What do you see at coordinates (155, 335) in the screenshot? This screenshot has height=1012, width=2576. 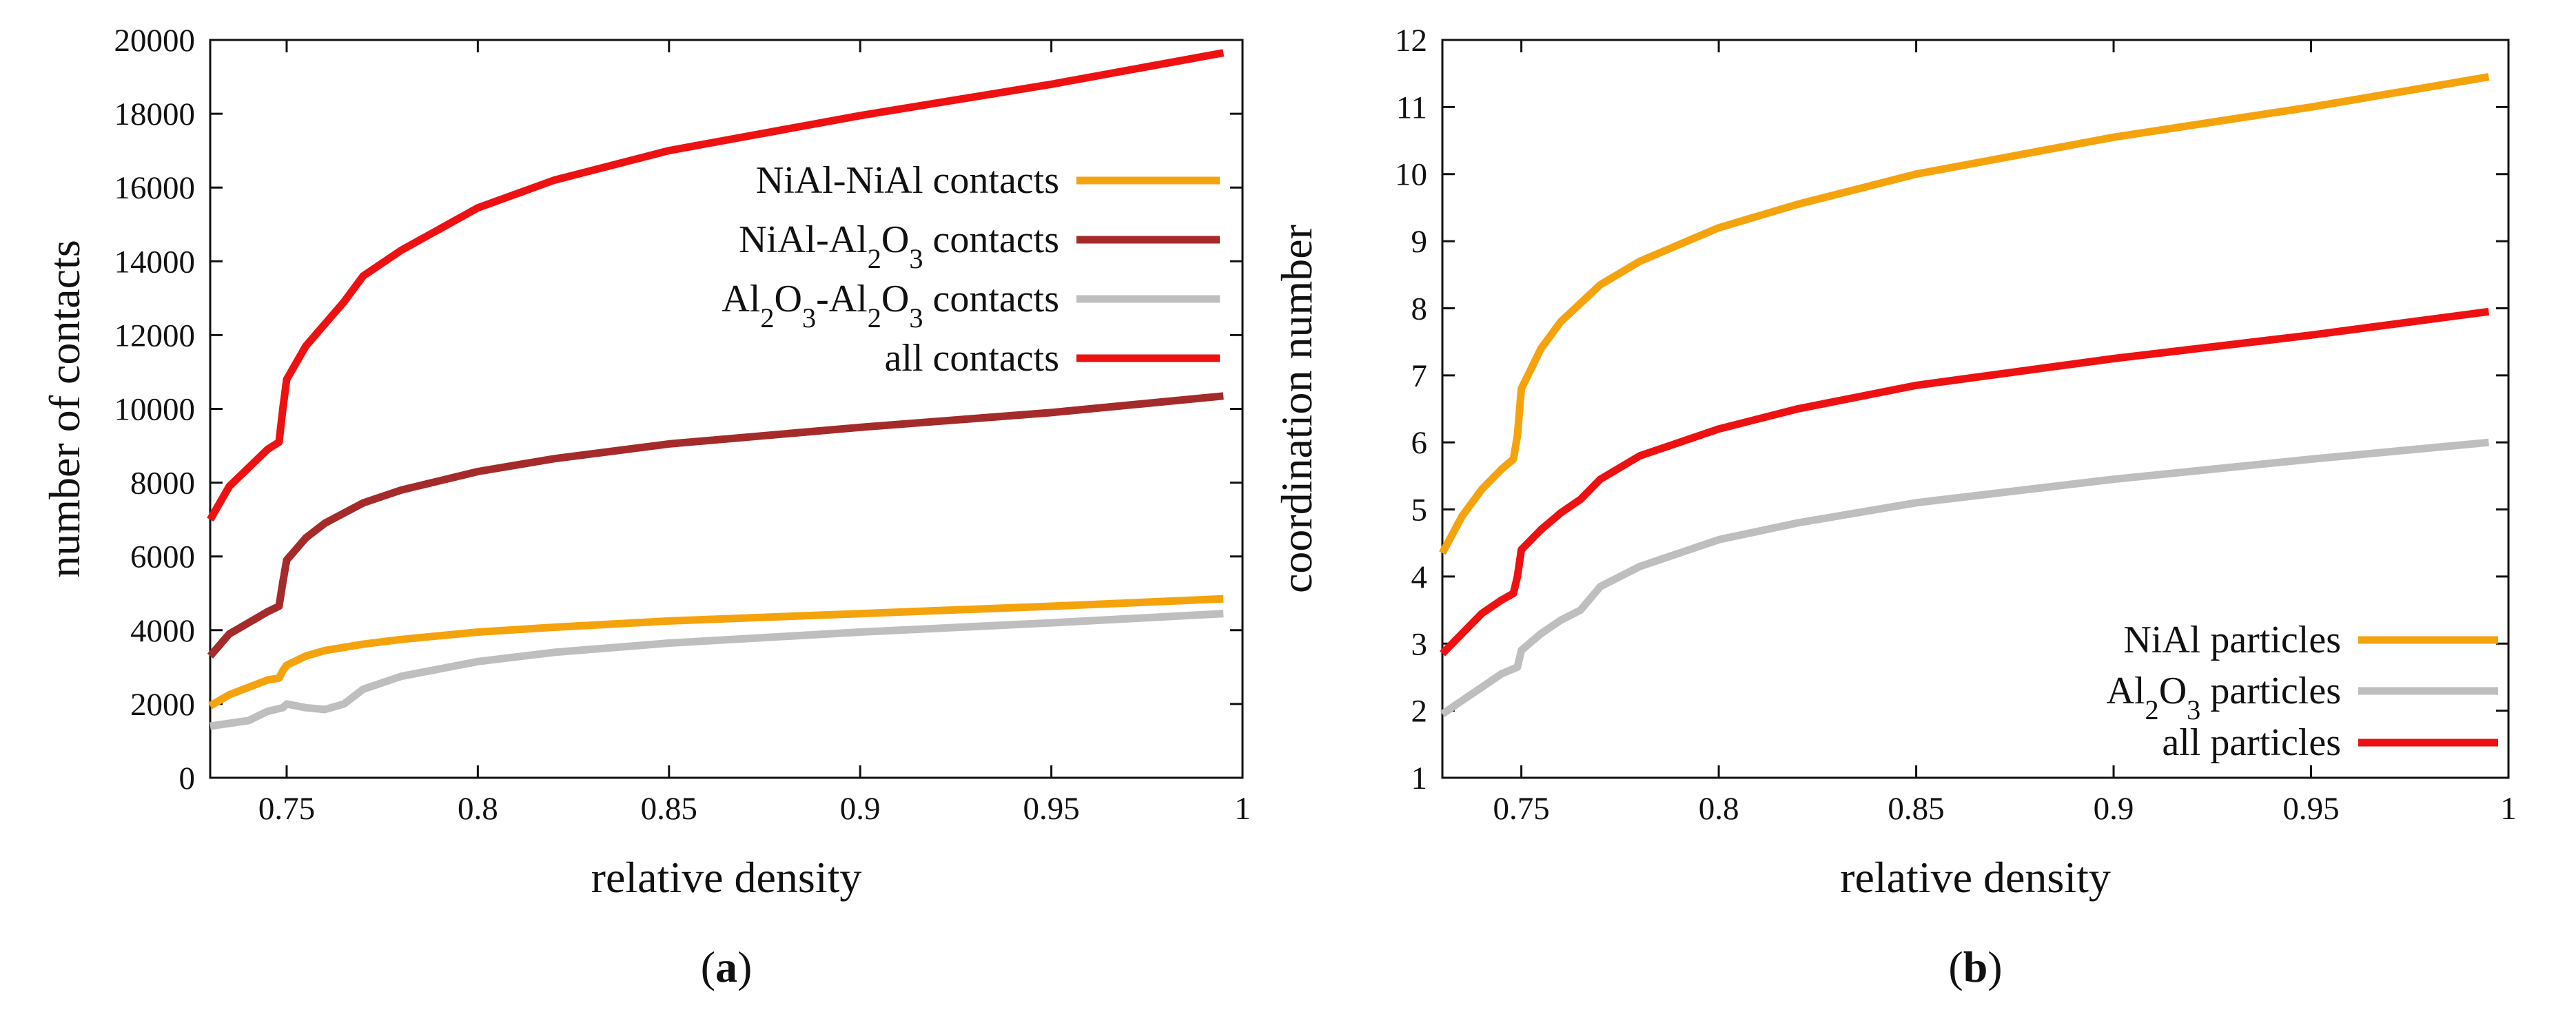 I see `y-tick-label: 12000` at bounding box center [155, 335].